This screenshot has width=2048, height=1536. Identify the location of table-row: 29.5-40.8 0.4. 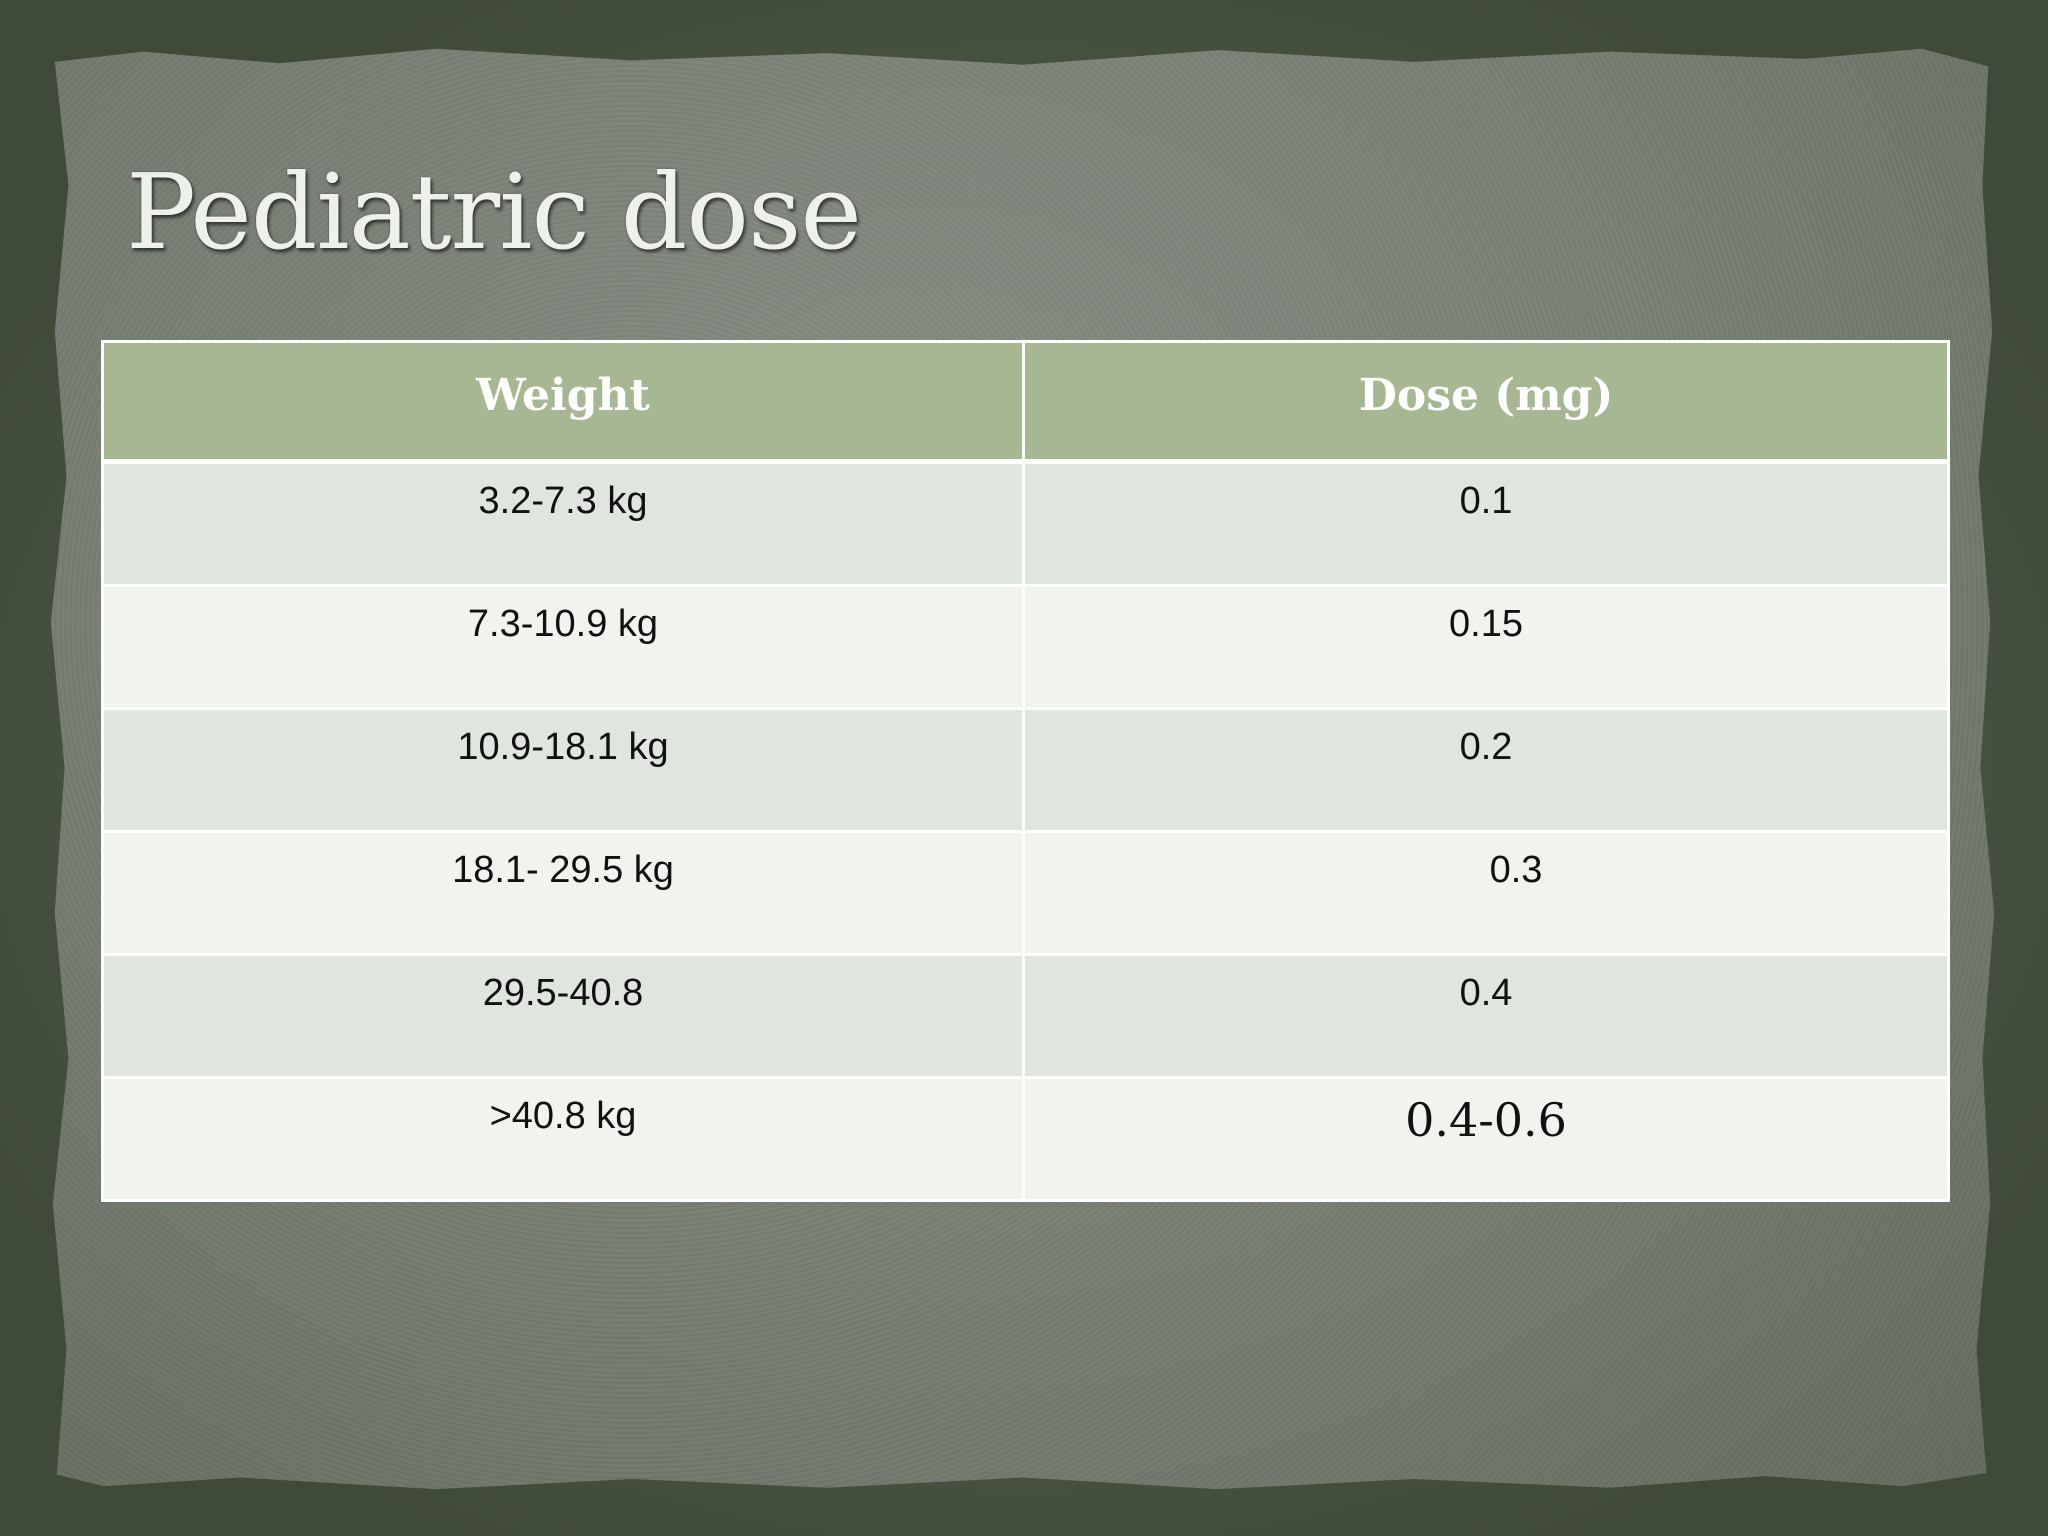
(1025, 1016).